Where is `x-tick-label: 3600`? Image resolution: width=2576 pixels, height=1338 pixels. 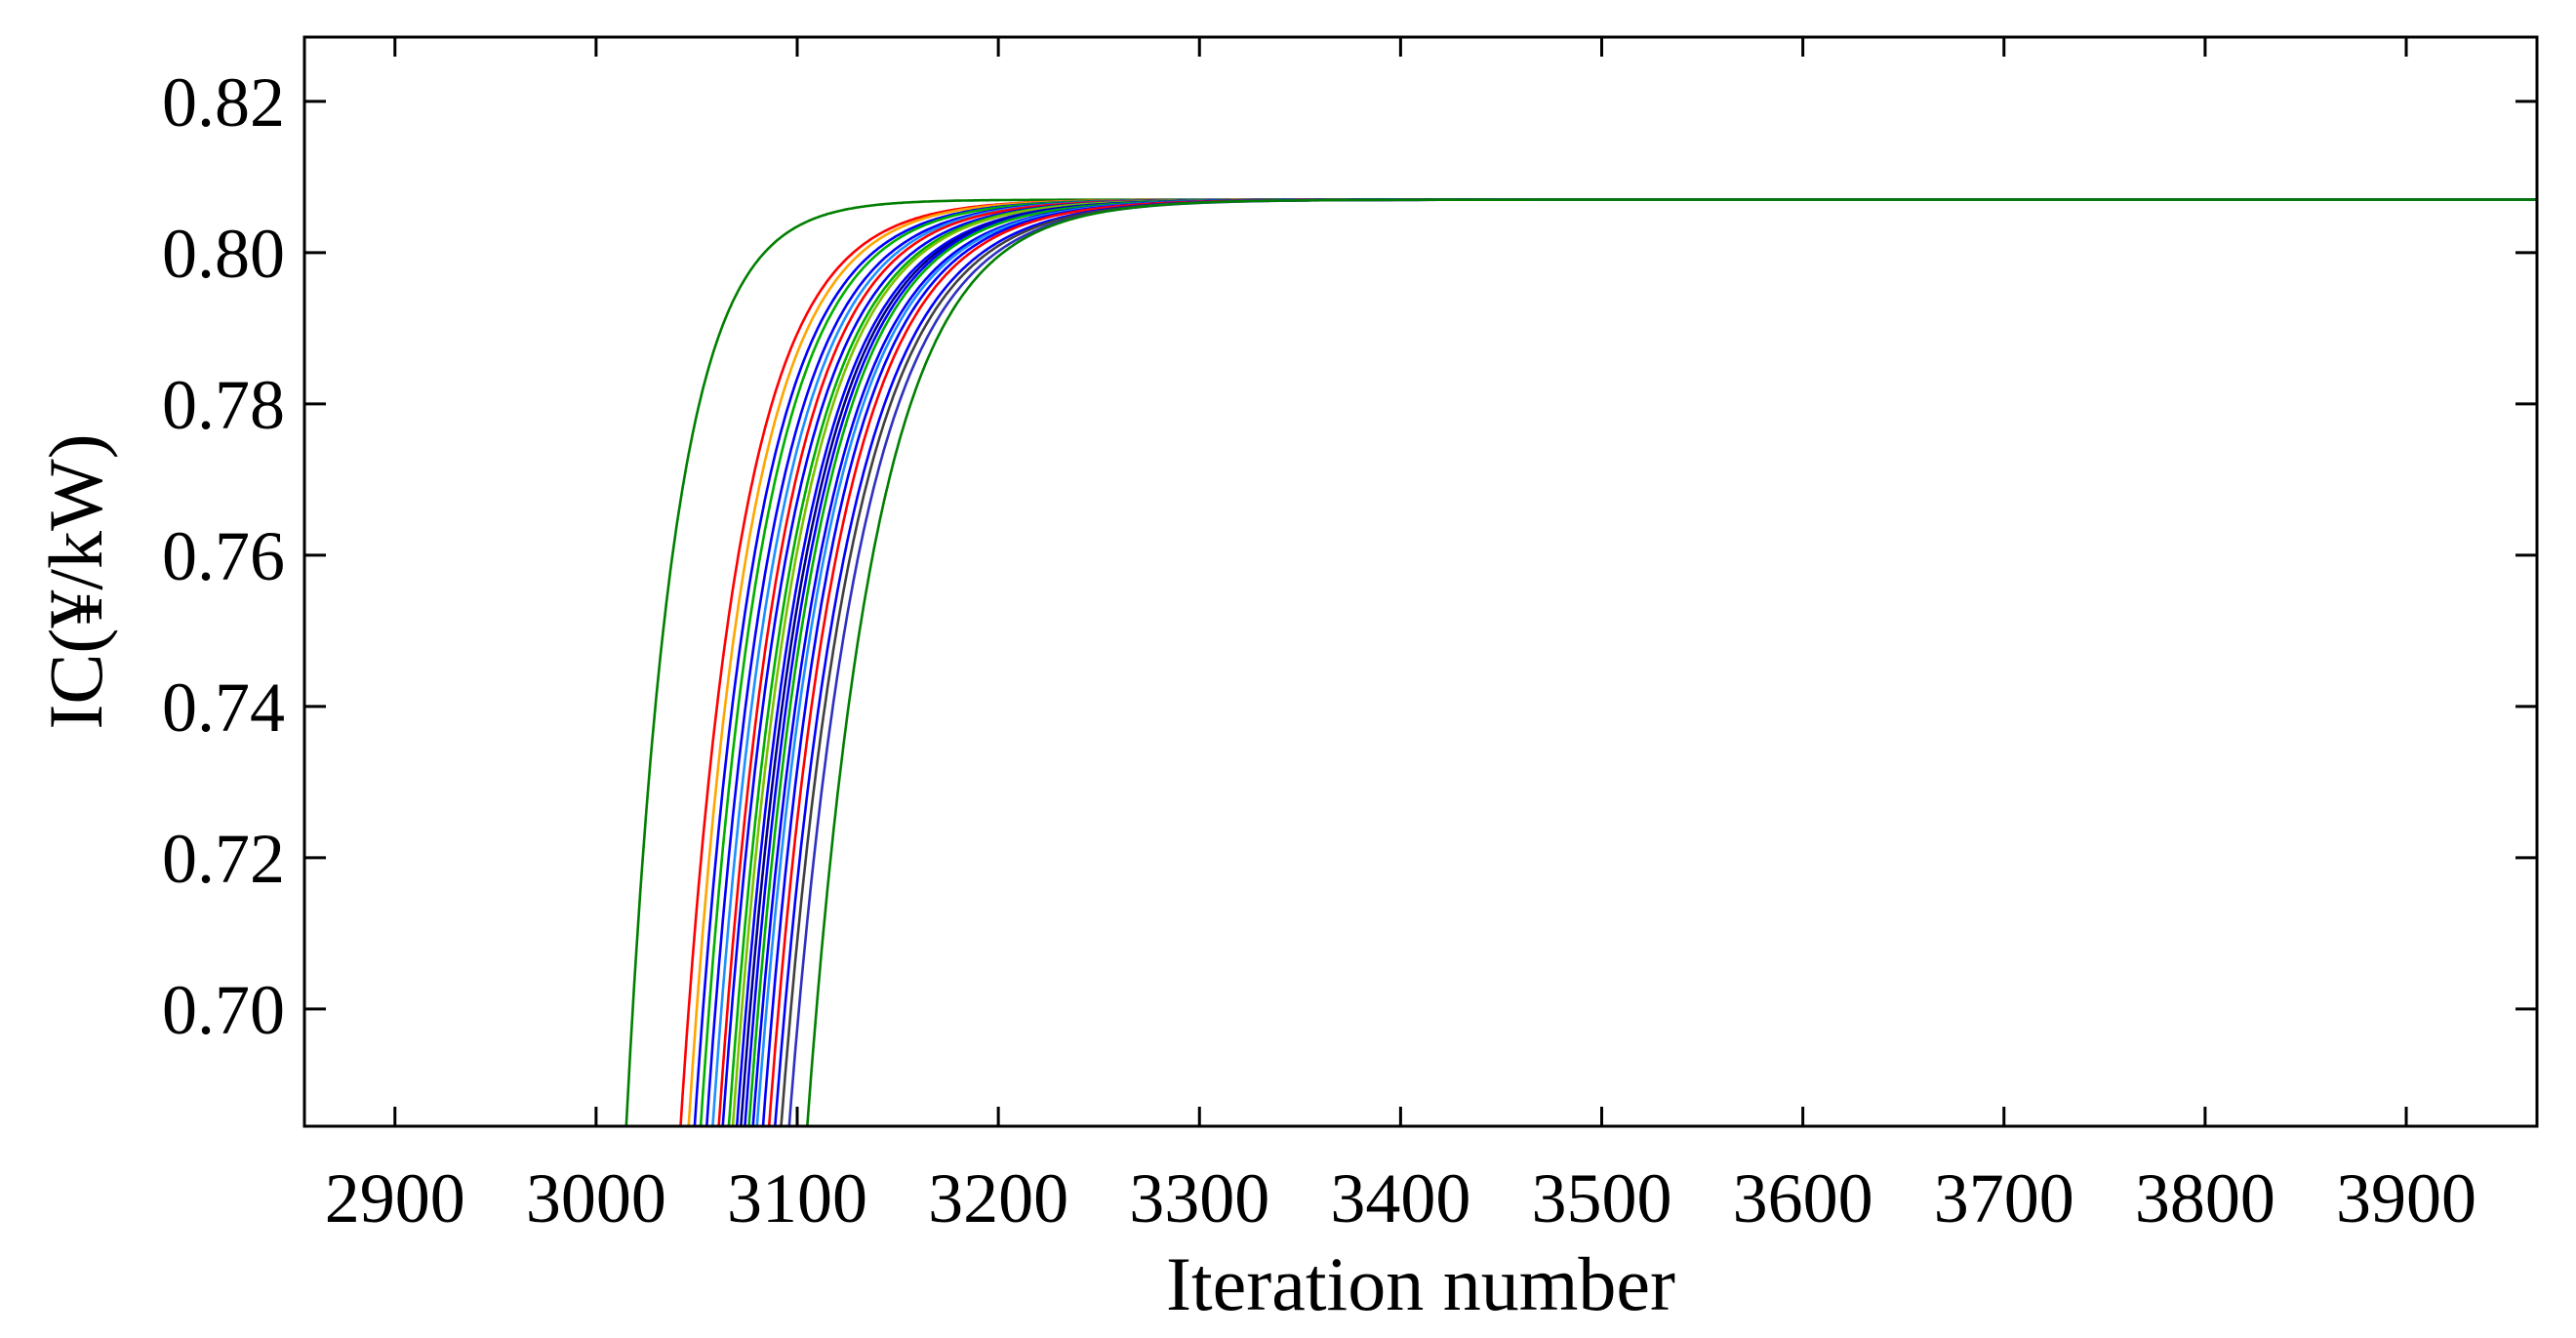
x-tick-label: 3600 is located at coordinates (1803, 1198).